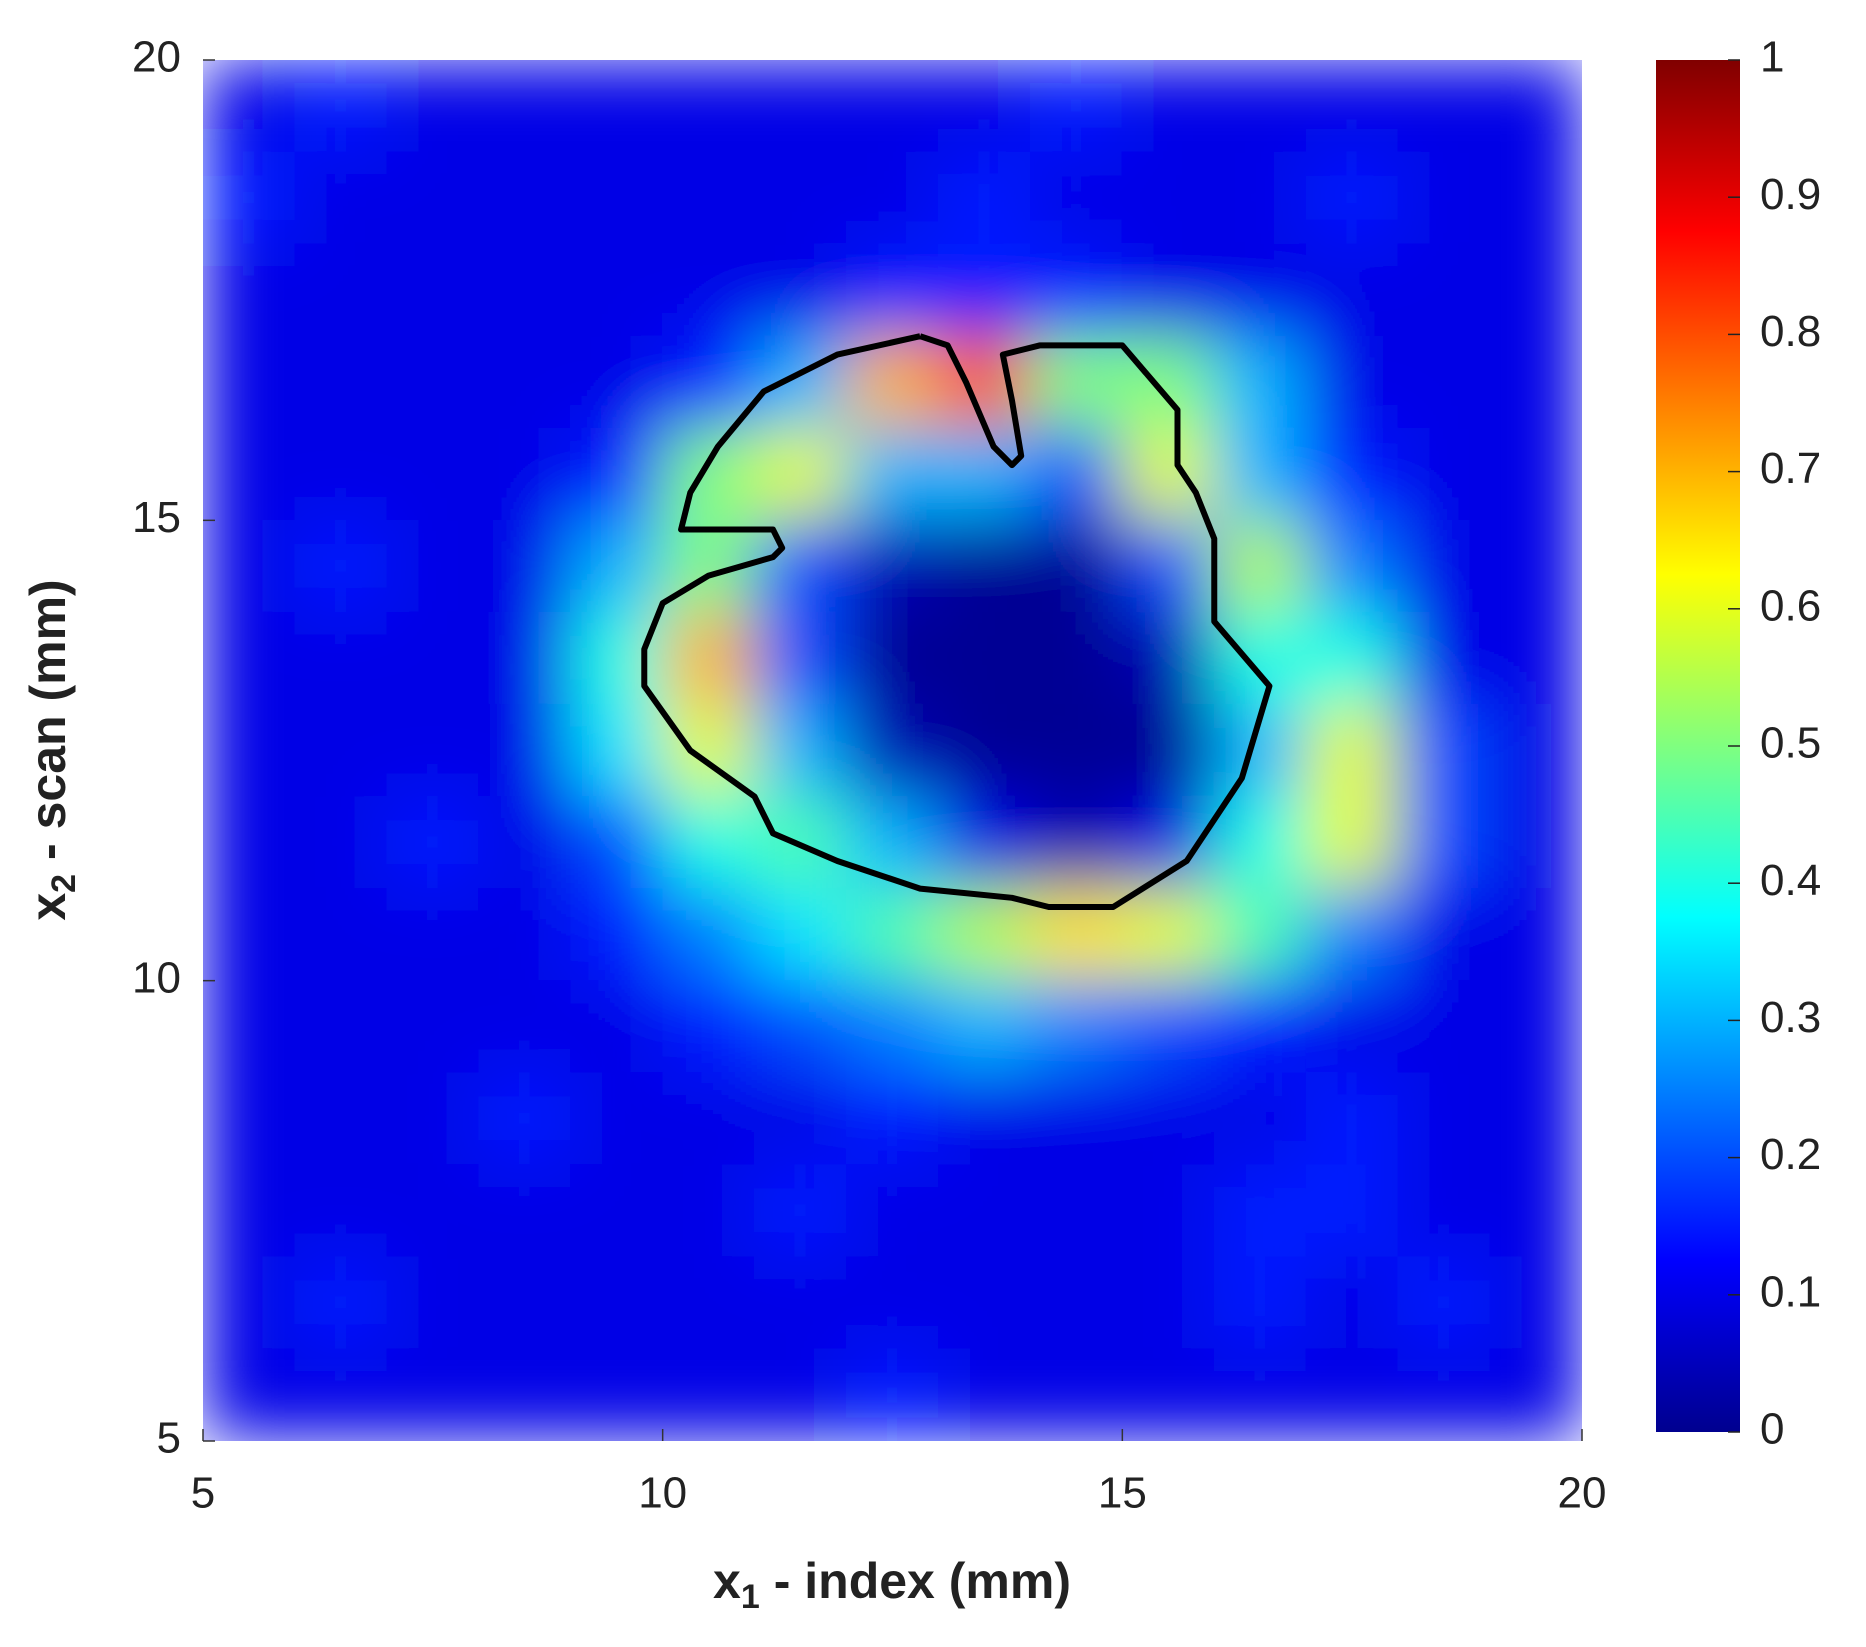  What do you see at coordinates (1582, 1493) in the screenshot?
I see `x-tick-label: 20` at bounding box center [1582, 1493].